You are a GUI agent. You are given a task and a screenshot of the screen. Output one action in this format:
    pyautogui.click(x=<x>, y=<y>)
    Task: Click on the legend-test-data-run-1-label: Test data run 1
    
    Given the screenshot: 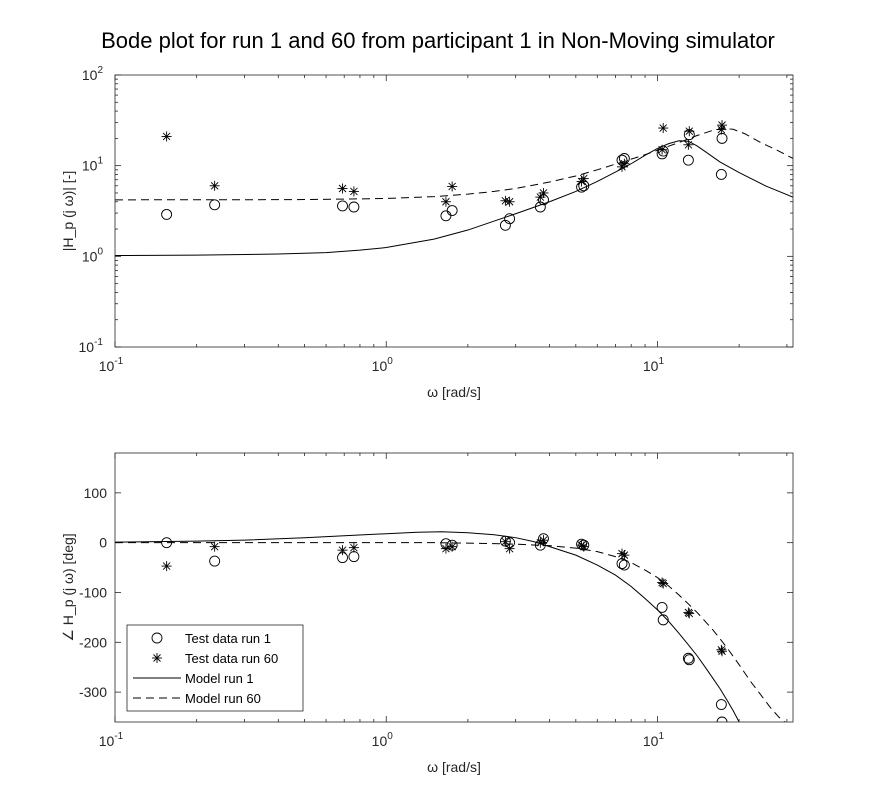 What is the action you would take?
    pyautogui.click(x=228, y=638)
    